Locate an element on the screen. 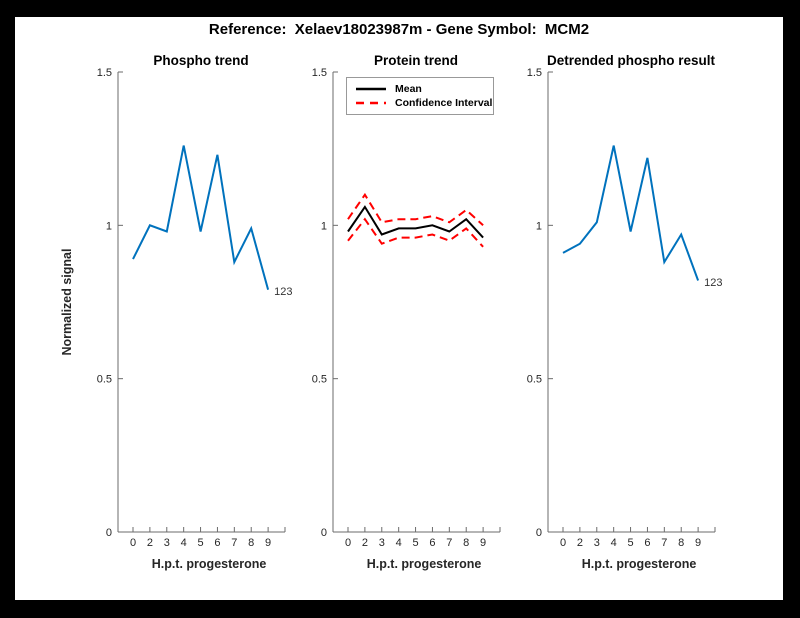 This screenshot has height=618, width=800. subplot-title-phospho-trend: Phospho trend is located at coordinates (201, 60).